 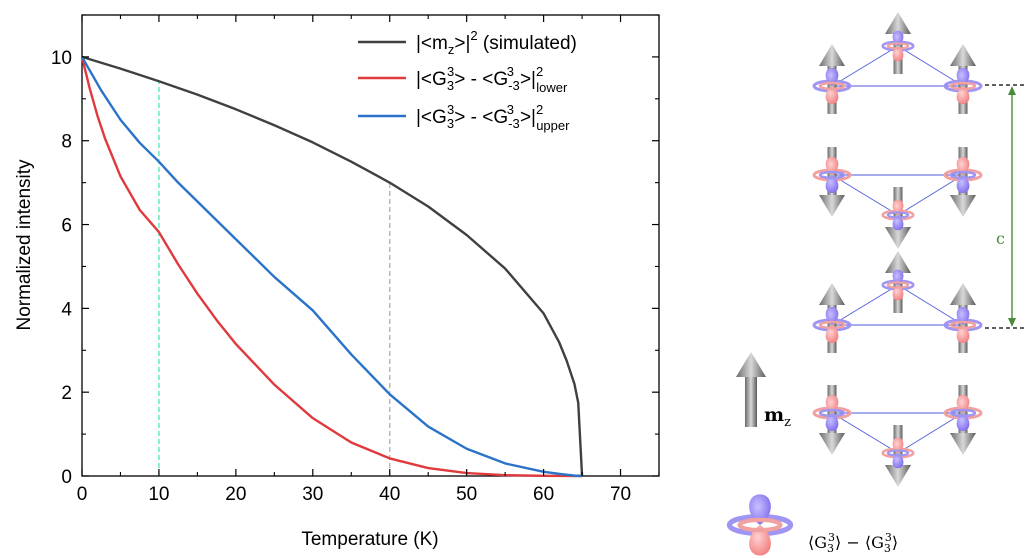 What do you see at coordinates (832, 294) in the screenshot?
I see `spin-arrow-2-0-head` at bounding box center [832, 294].